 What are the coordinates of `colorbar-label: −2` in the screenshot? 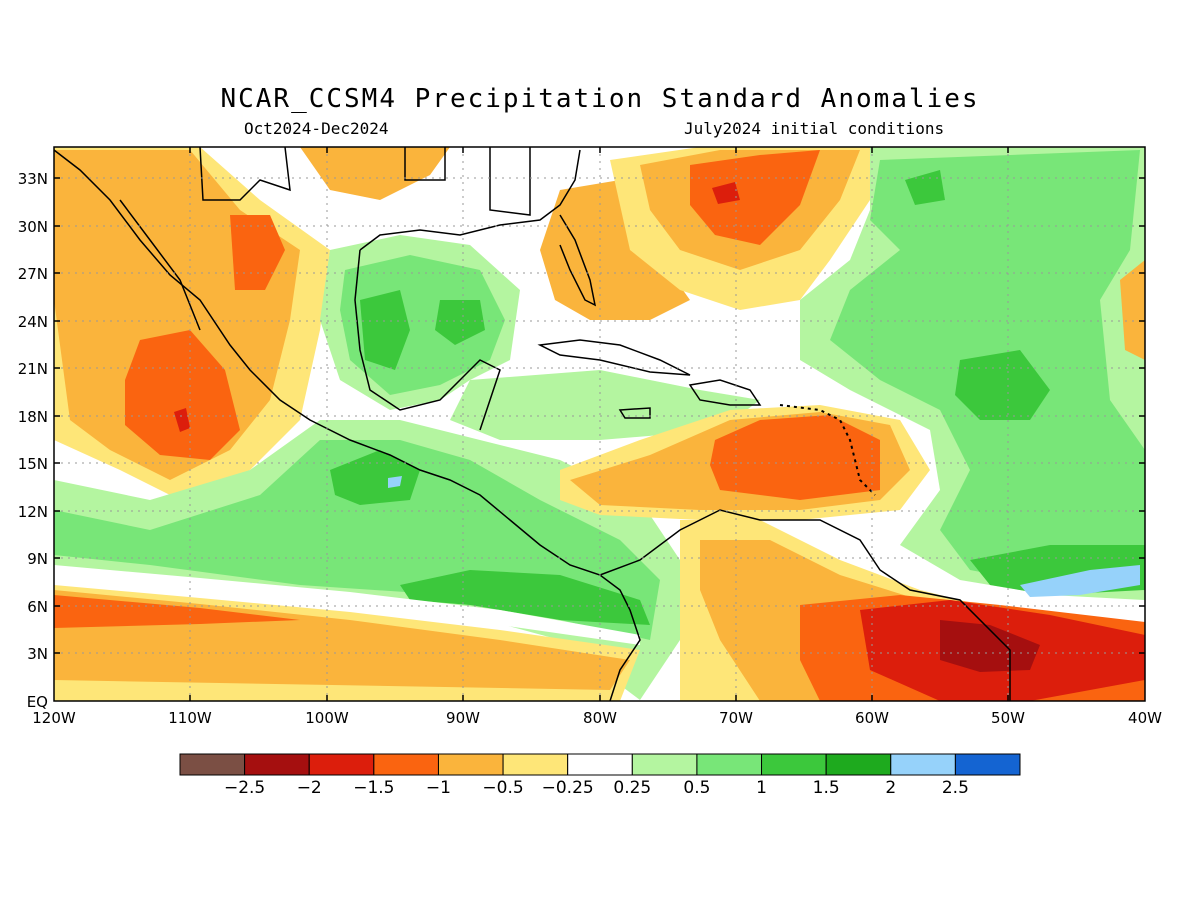 It's located at (309, 788).